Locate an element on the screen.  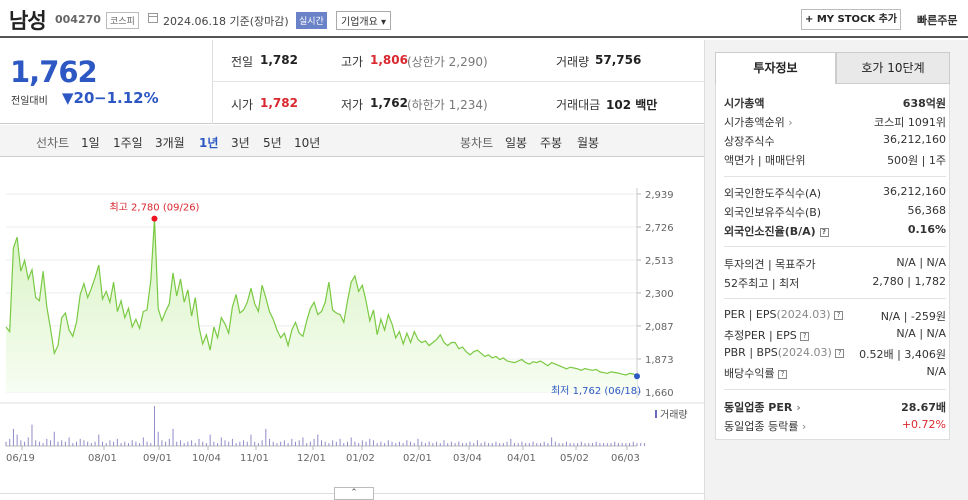
candle-chart-label: 봉차트 is located at coordinates (477, 143).